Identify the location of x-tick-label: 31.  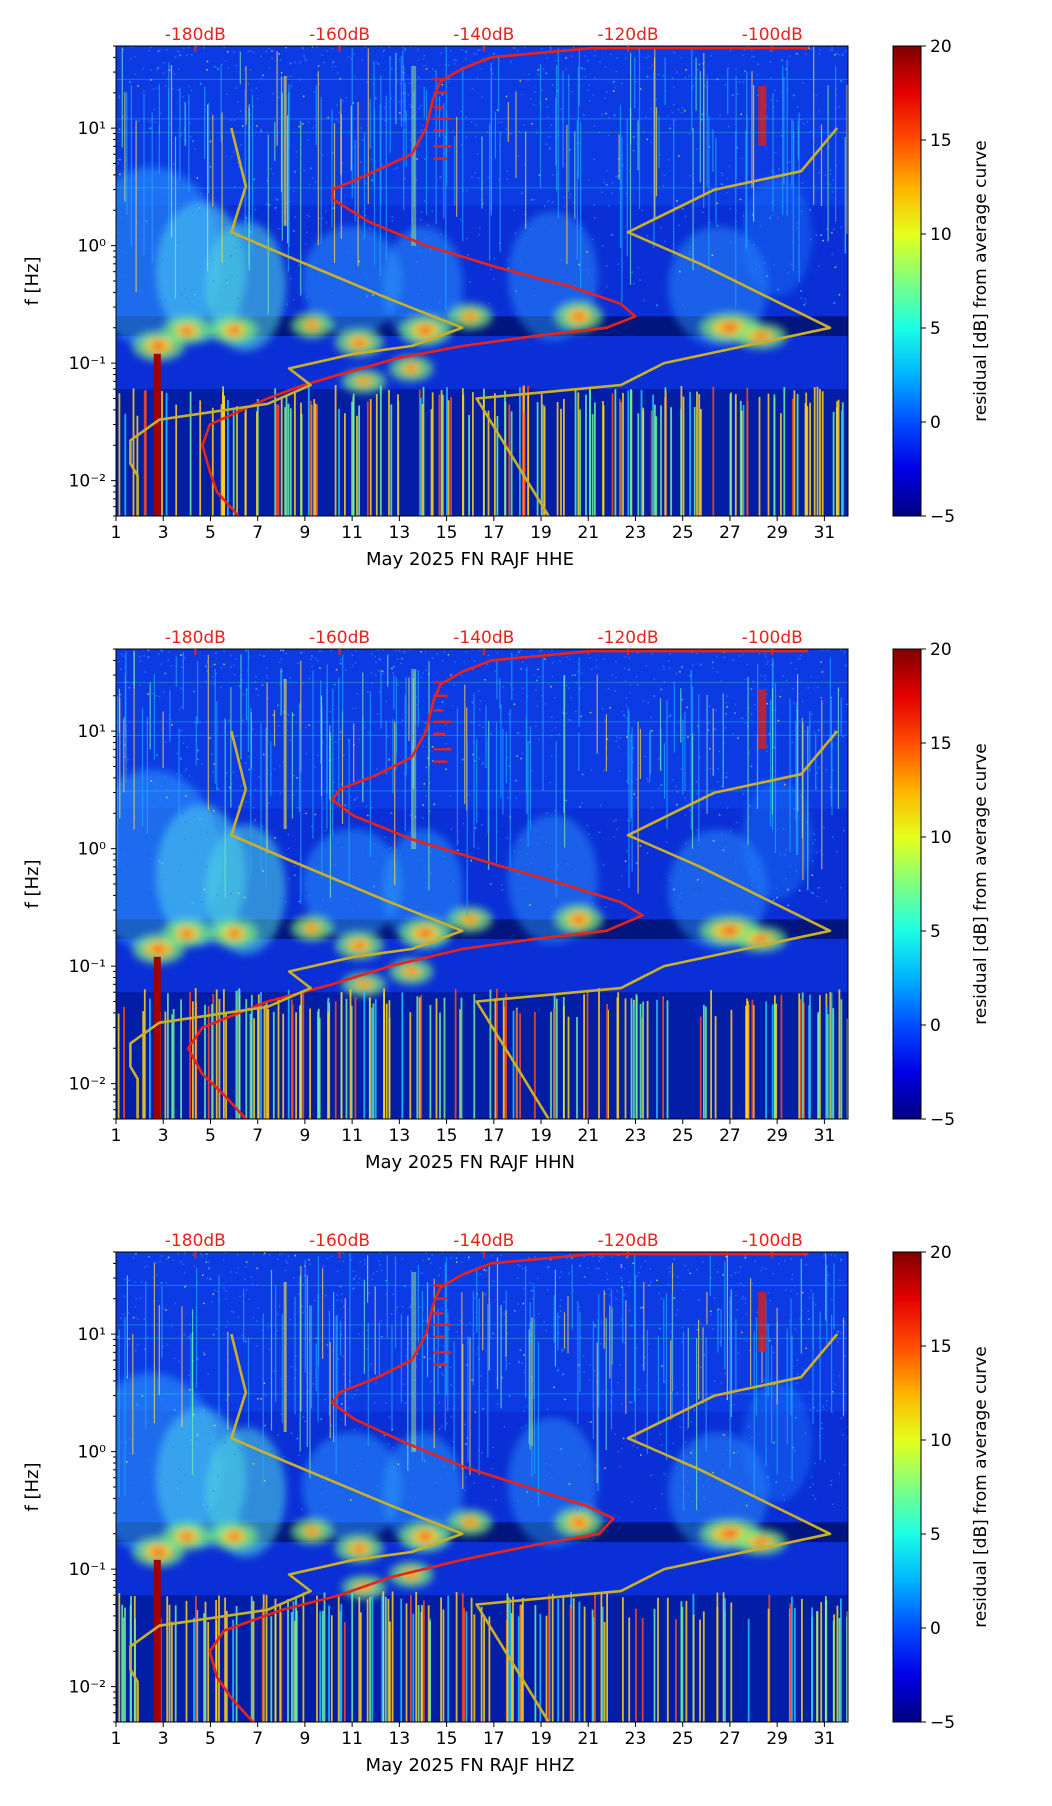
(825, 533).